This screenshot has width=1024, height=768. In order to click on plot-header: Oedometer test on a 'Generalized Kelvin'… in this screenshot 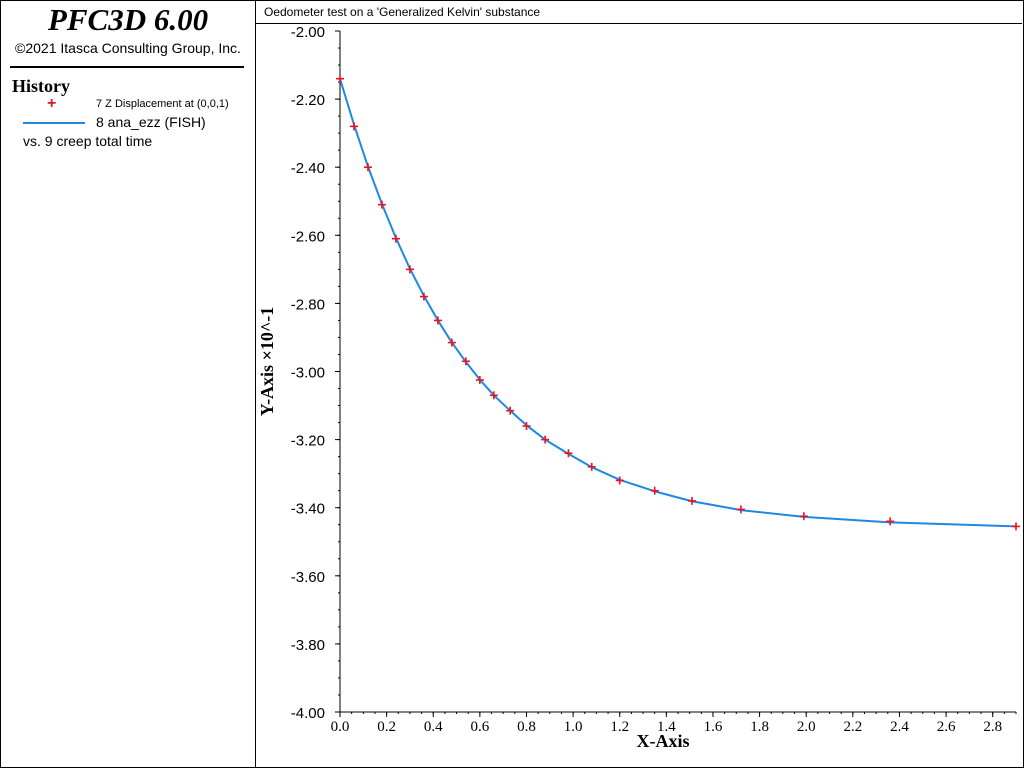, I will do `click(639, 12)`.